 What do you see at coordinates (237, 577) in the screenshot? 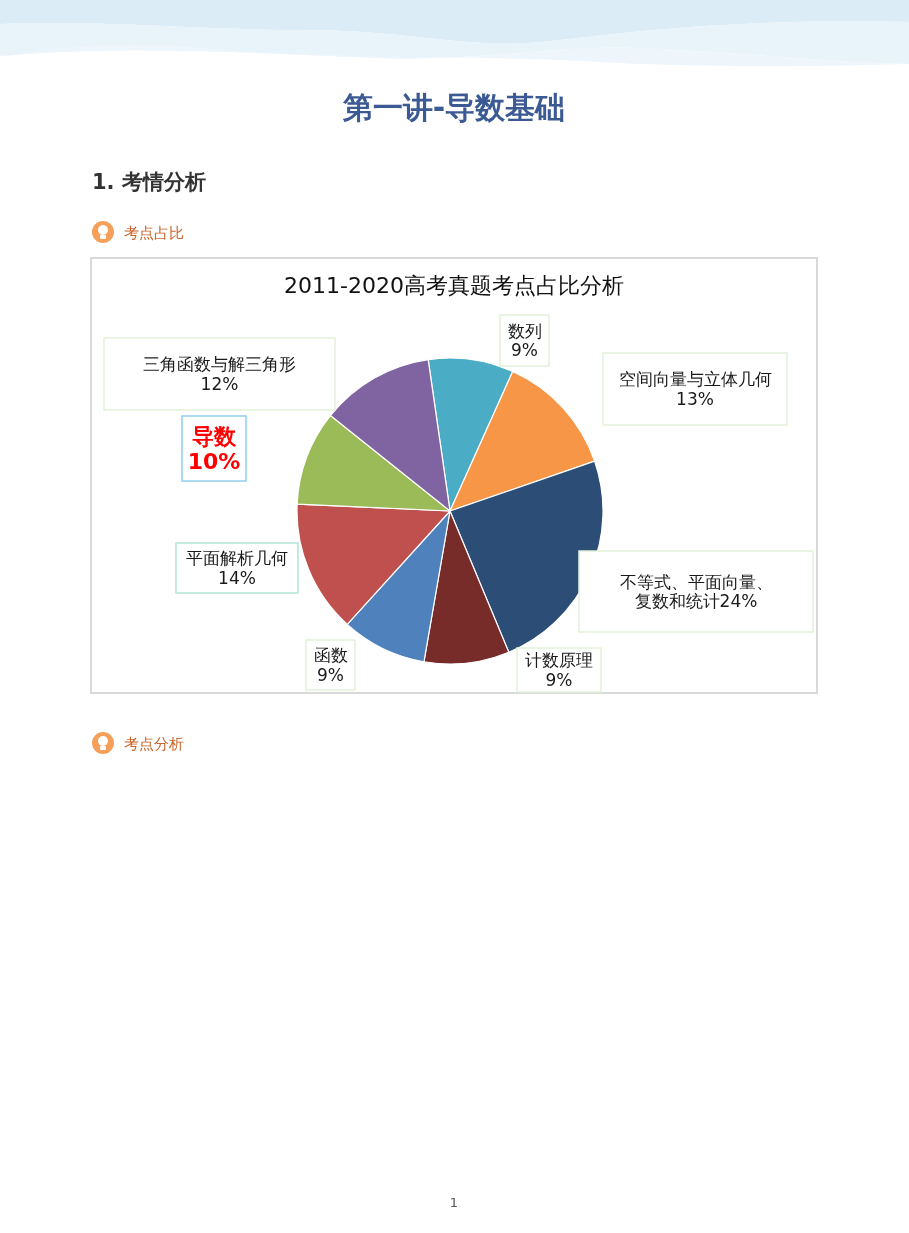
I see `data-label: 14%` at bounding box center [237, 577].